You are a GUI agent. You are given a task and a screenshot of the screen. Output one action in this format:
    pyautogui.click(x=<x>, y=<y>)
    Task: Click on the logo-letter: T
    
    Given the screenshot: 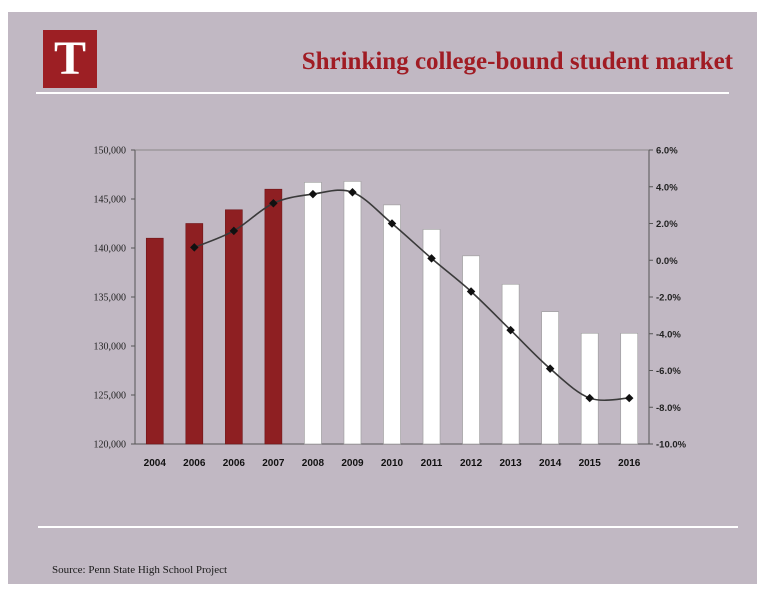 What is the action you would take?
    pyautogui.click(x=69, y=58)
    